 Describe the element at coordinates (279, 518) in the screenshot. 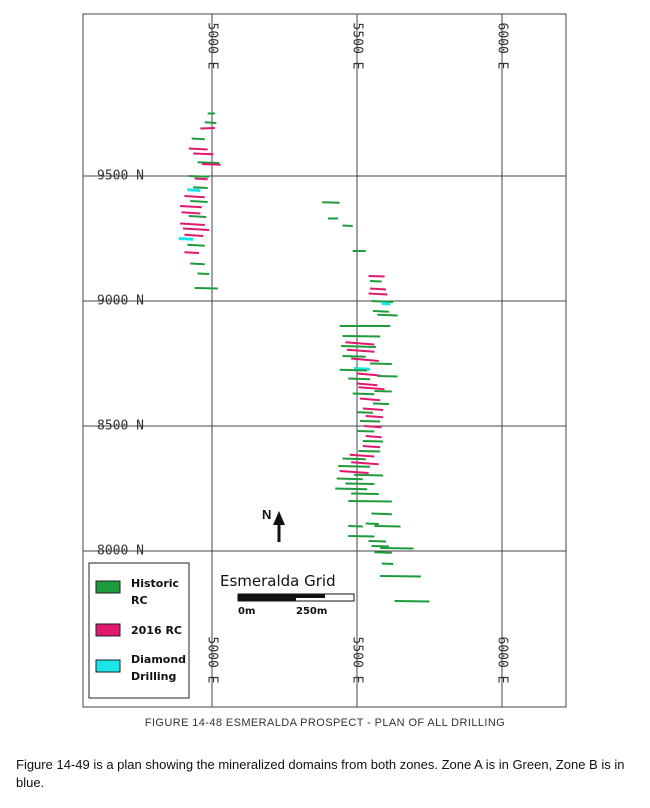

I see `north-arrow-head-icon` at that location.